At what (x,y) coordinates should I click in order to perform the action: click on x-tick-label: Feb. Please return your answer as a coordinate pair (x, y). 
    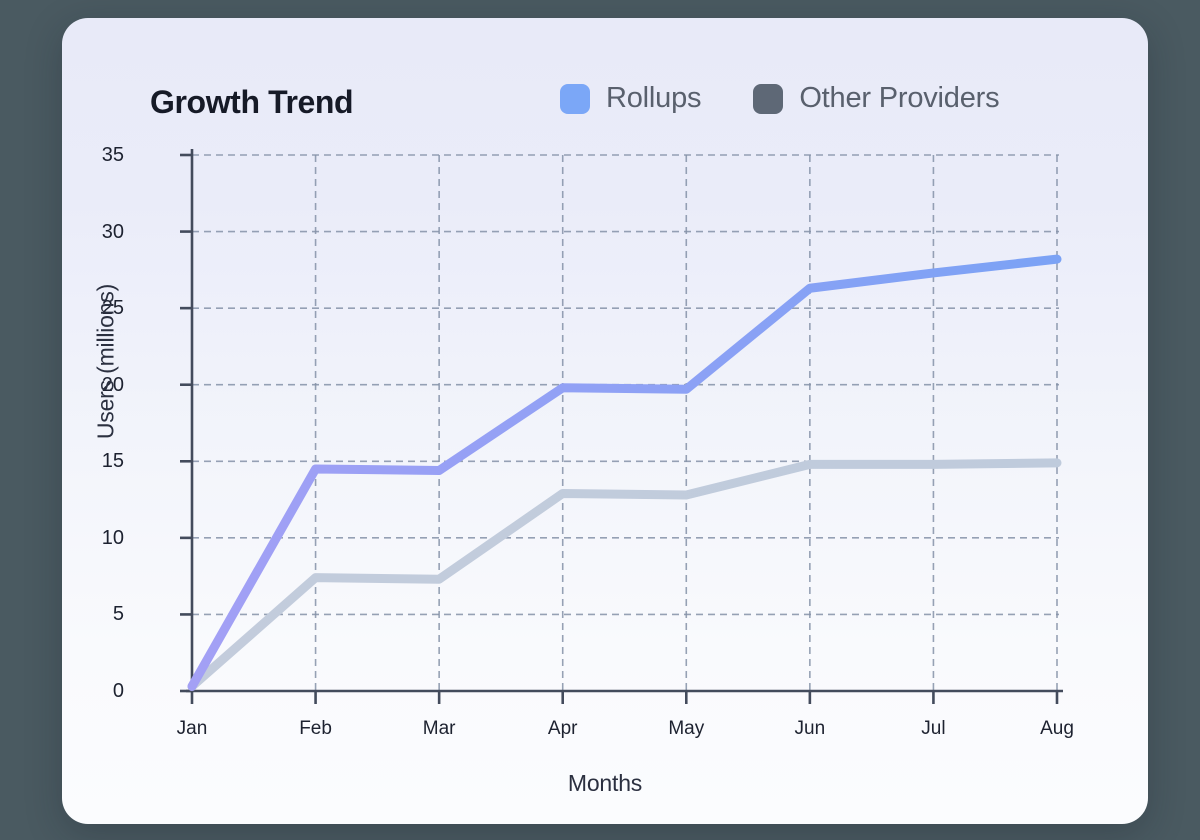
    Looking at the image, I should click on (315, 728).